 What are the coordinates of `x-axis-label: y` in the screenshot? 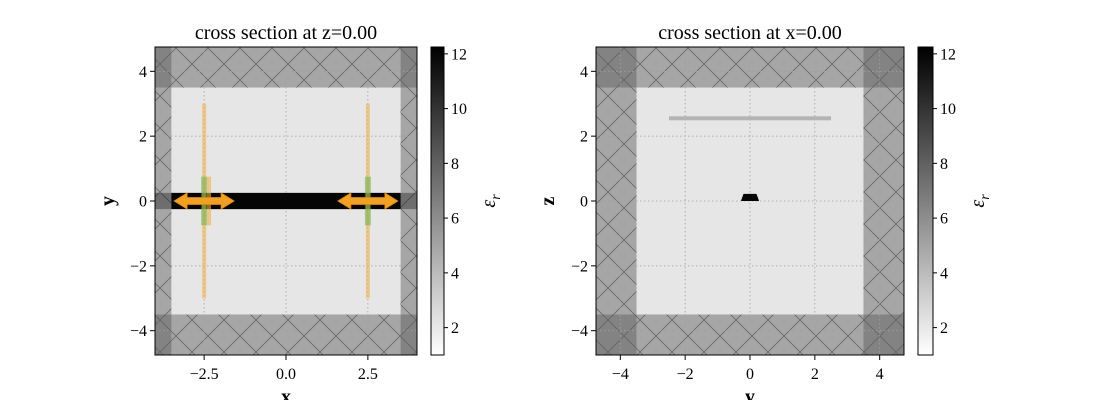 It's located at (750, 393).